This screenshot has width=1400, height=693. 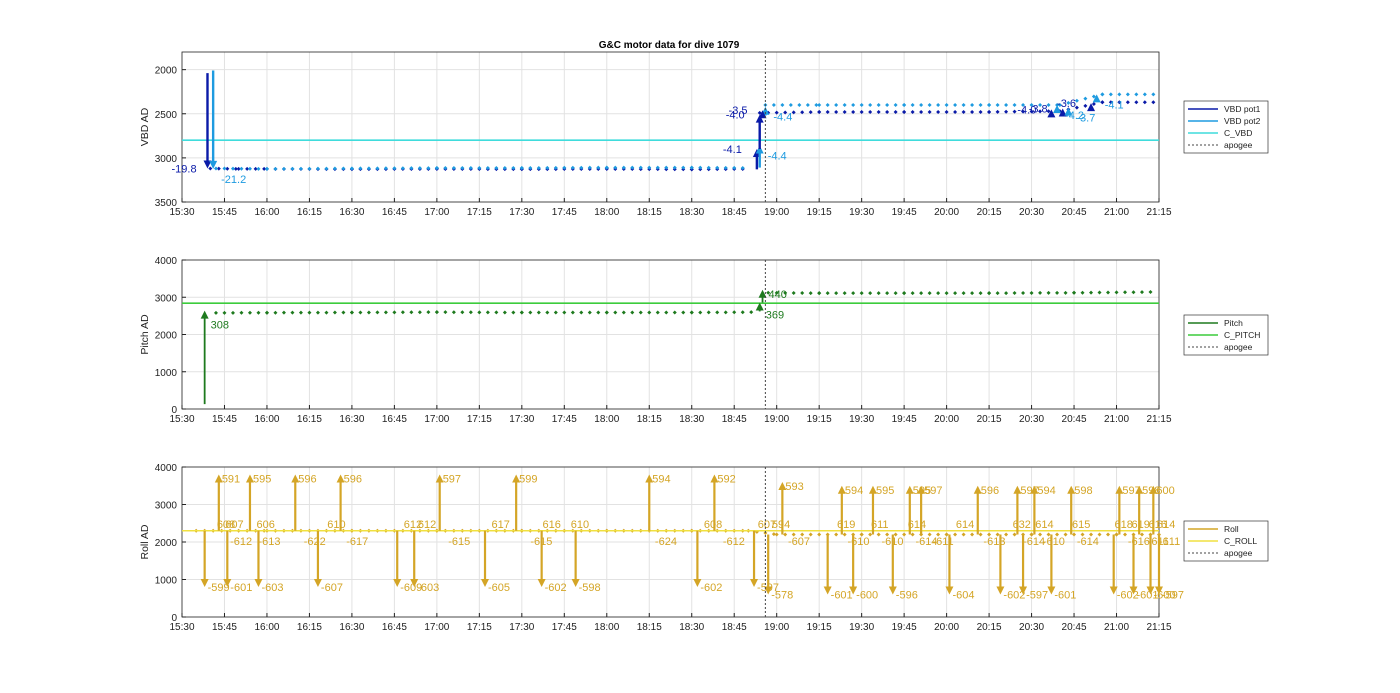 I want to click on x-tick-label: 17:15, so click(x=479, y=627).